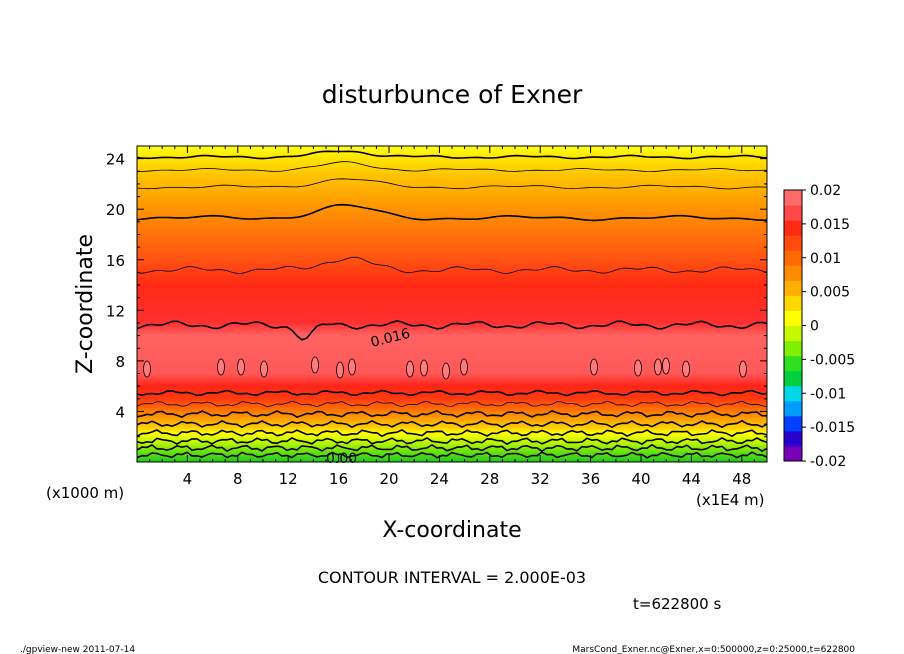  Describe the element at coordinates (388, 479) in the screenshot. I see `x-tick-label: 20` at that location.